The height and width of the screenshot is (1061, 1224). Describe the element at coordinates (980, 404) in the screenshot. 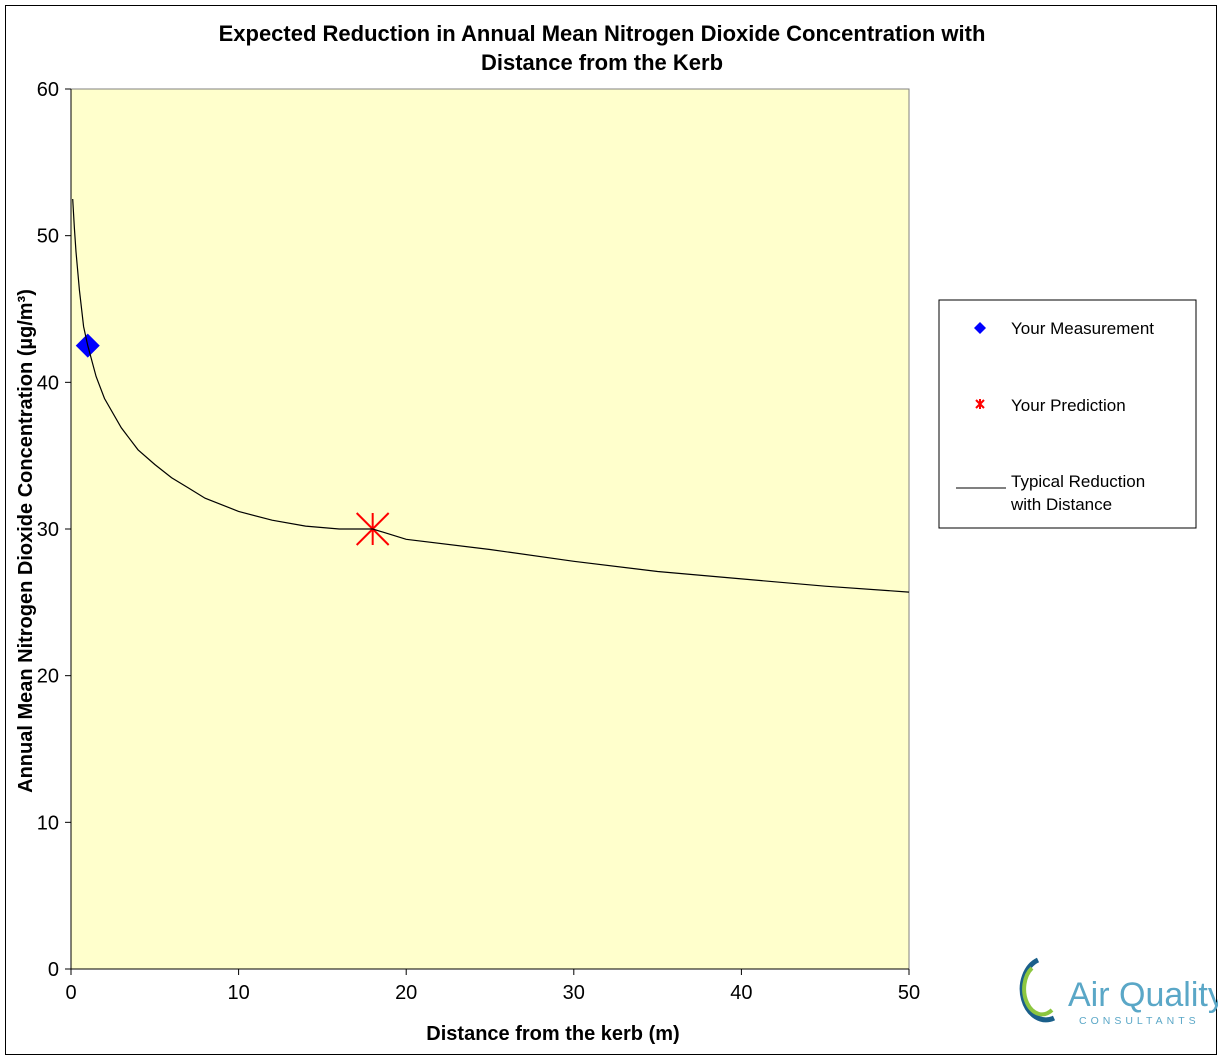

I see `legend-asterisk-icon` at that location.